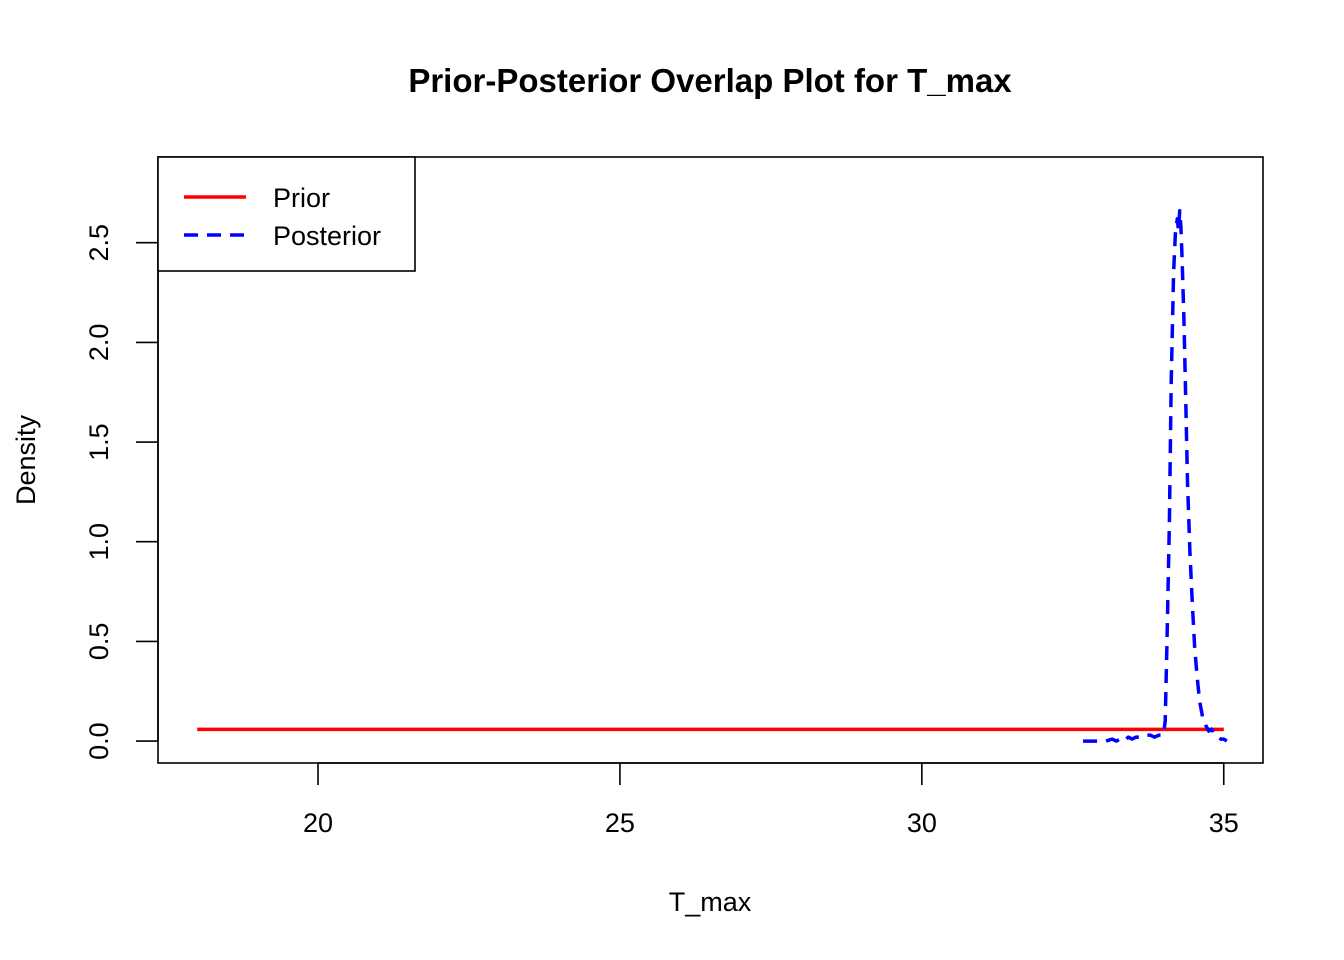 This screenshot has width=1344, height=960. I want to click on y-tick-label: 1.5, so click(99, 442).